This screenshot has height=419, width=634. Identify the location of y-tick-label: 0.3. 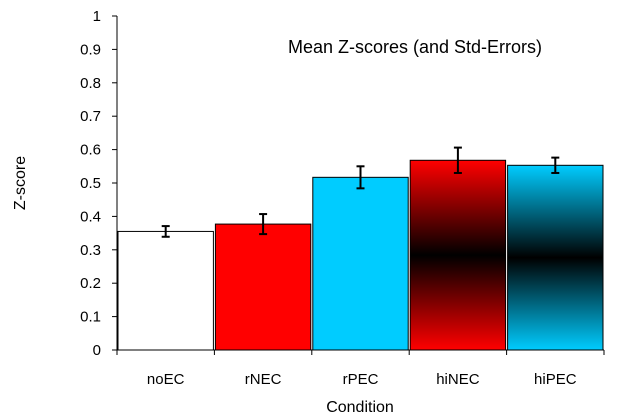
(90, 250).